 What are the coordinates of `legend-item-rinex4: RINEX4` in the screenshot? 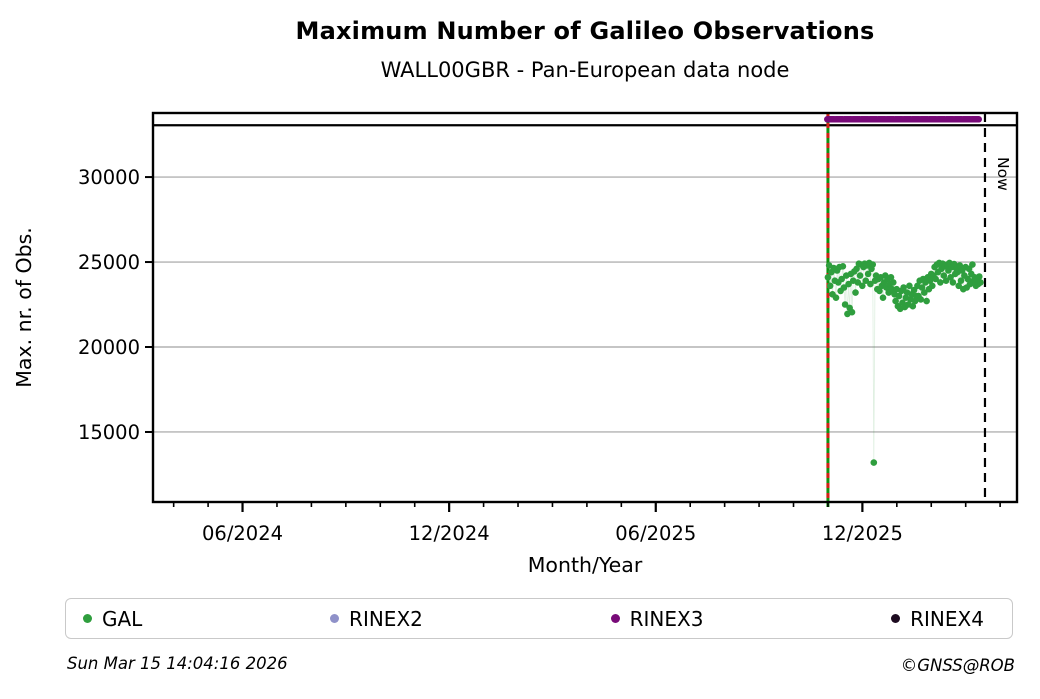 It's located at (937, 619).